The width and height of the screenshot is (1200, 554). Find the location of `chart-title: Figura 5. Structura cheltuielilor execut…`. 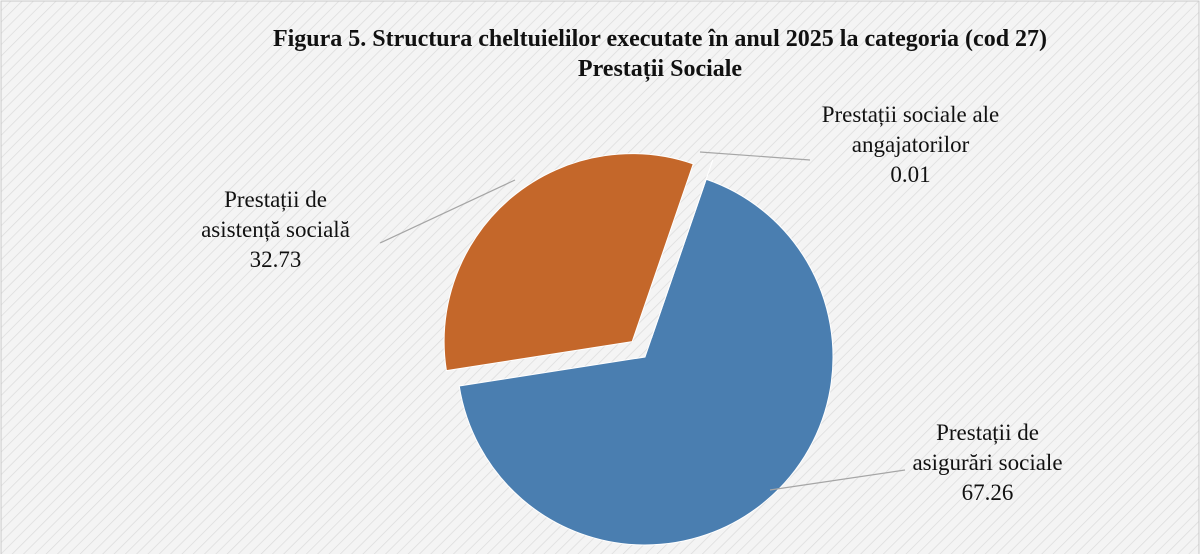

chart-title: Figura 5. Structura cheltuielilor execut… is located at coordinates (660, 54).